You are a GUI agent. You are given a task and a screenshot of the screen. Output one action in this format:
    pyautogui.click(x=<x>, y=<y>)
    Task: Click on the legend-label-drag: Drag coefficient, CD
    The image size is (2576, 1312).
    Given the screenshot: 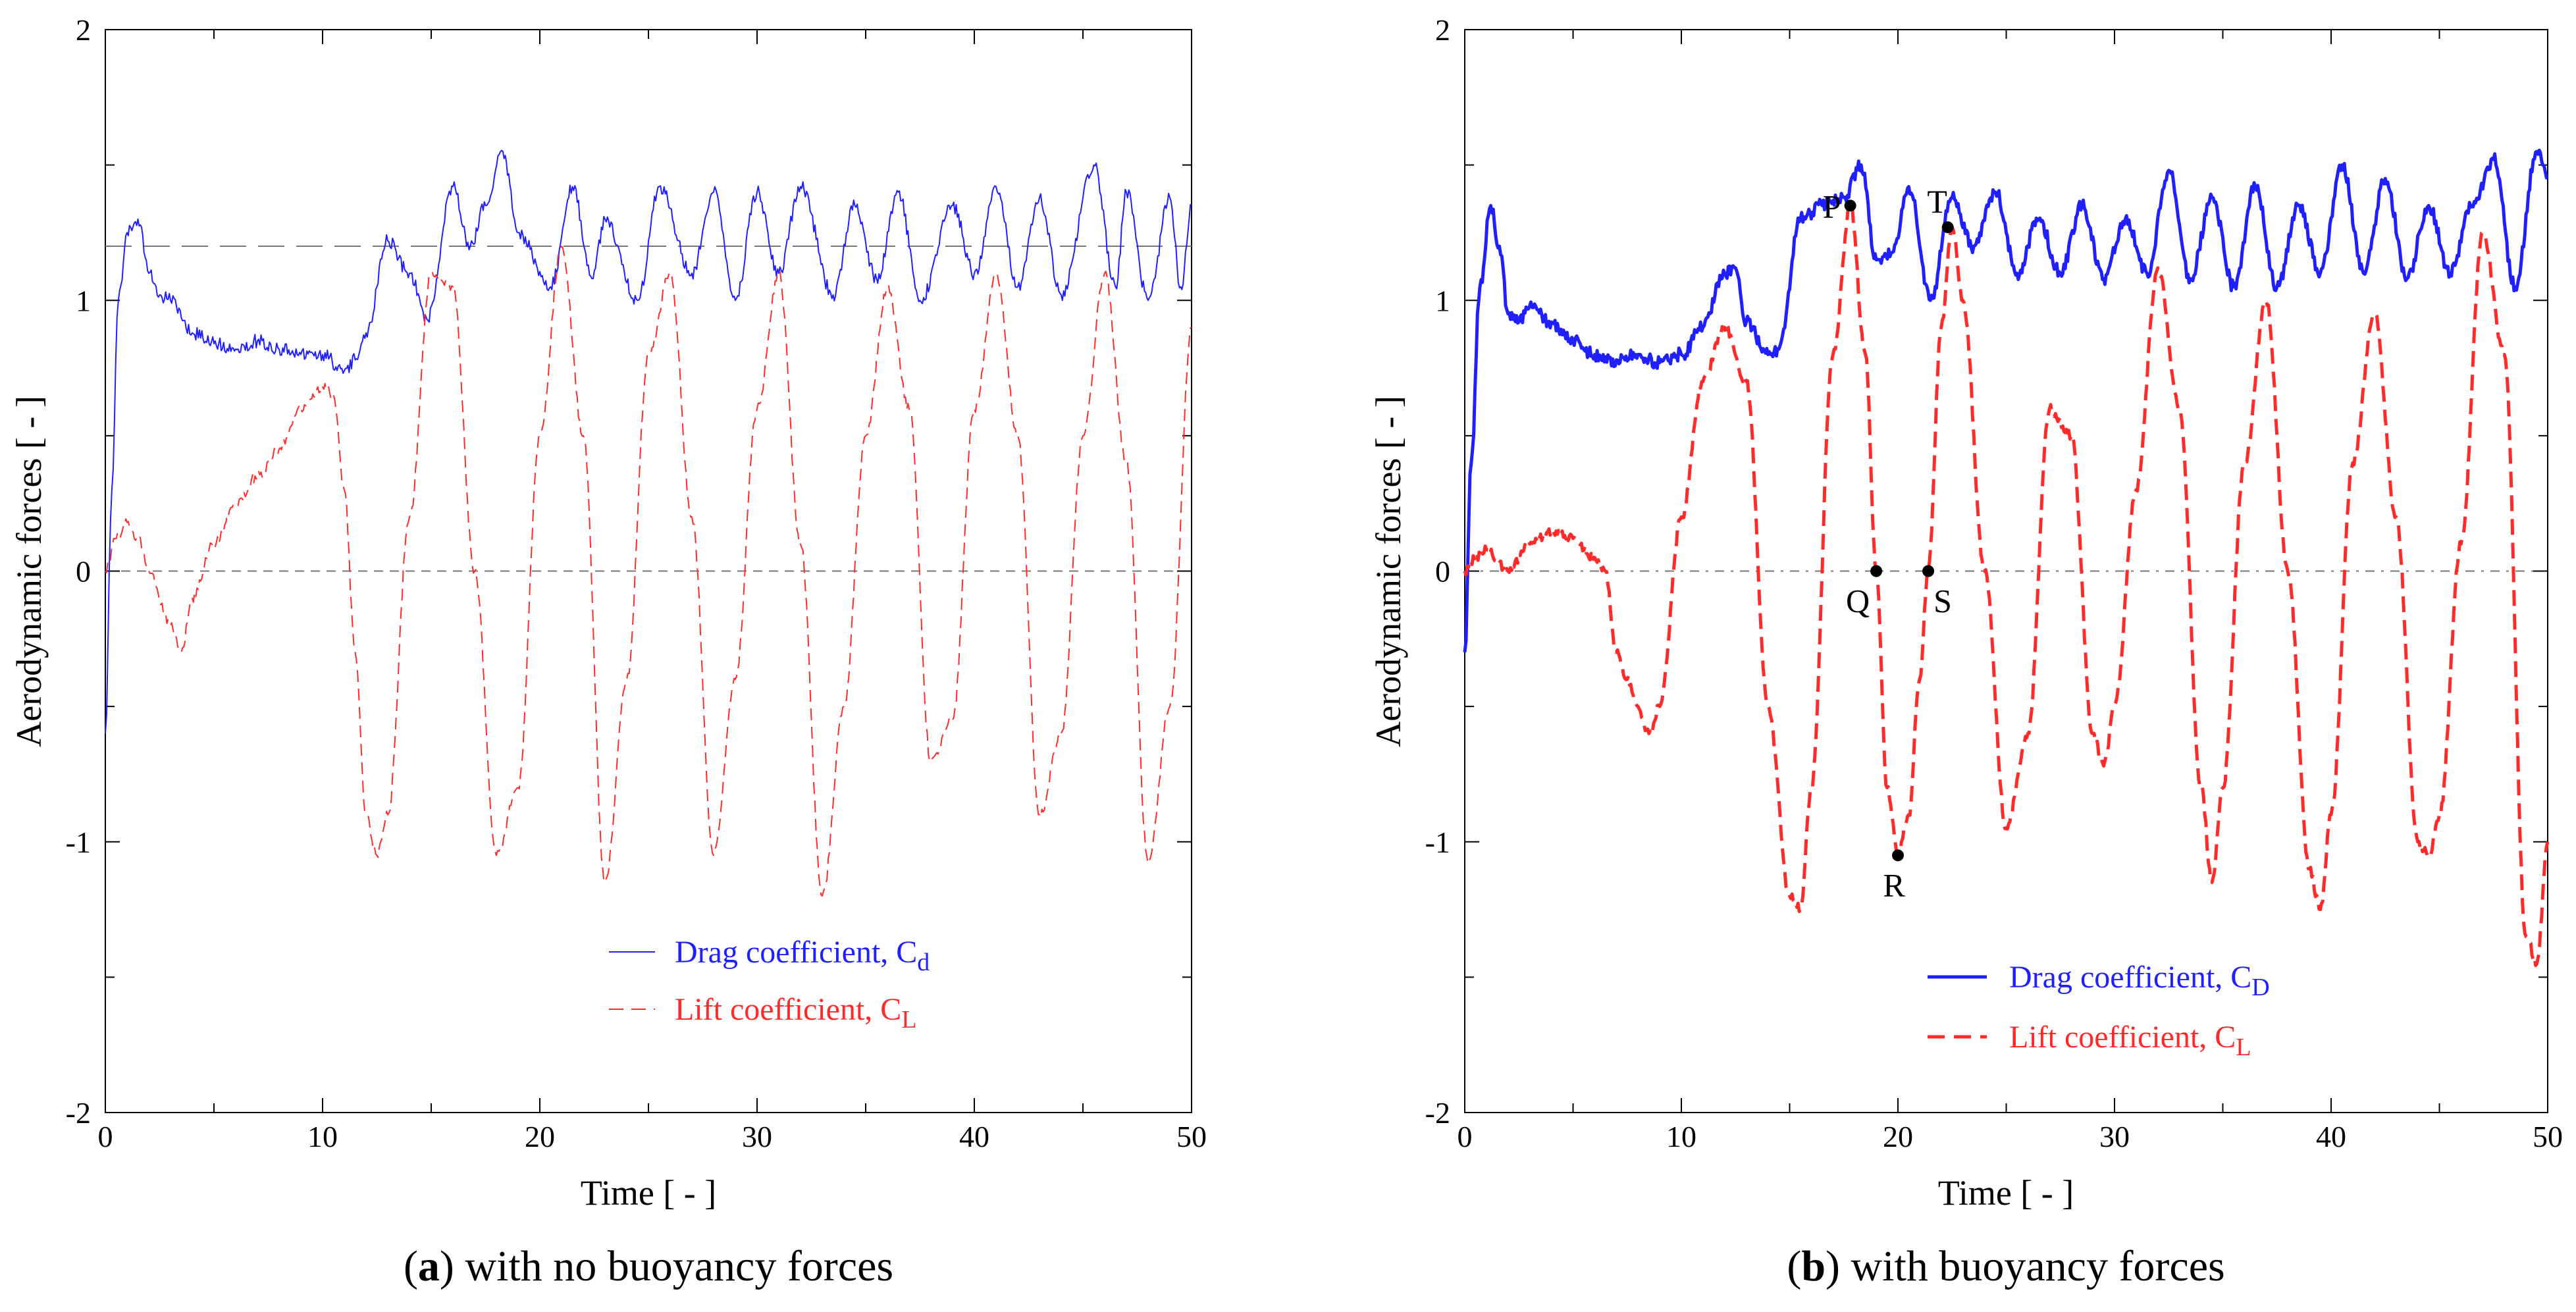 What is the action you would take?
    pyautogui.click(x=2139, y=980)
    